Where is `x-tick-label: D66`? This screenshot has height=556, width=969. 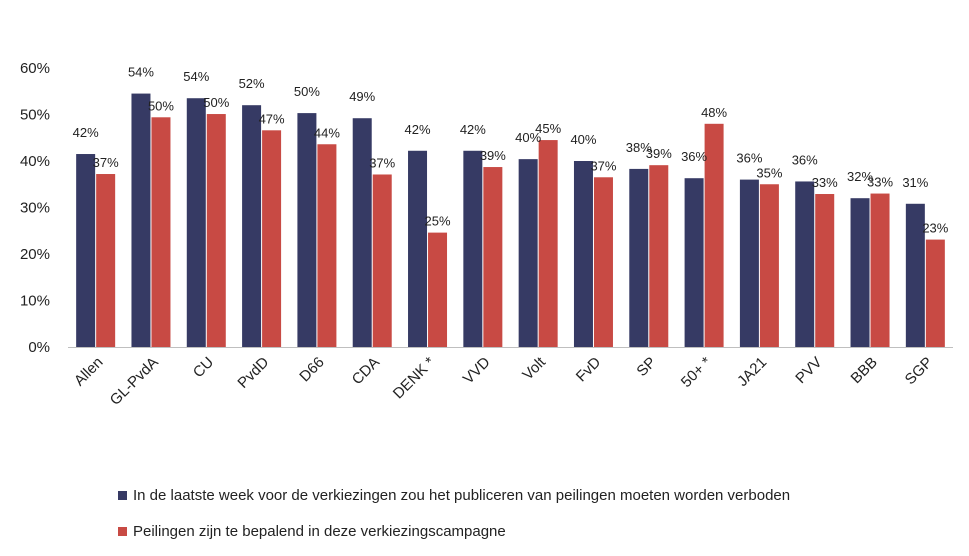
x-tick-label: D66 is located at coordinates (311, 369).